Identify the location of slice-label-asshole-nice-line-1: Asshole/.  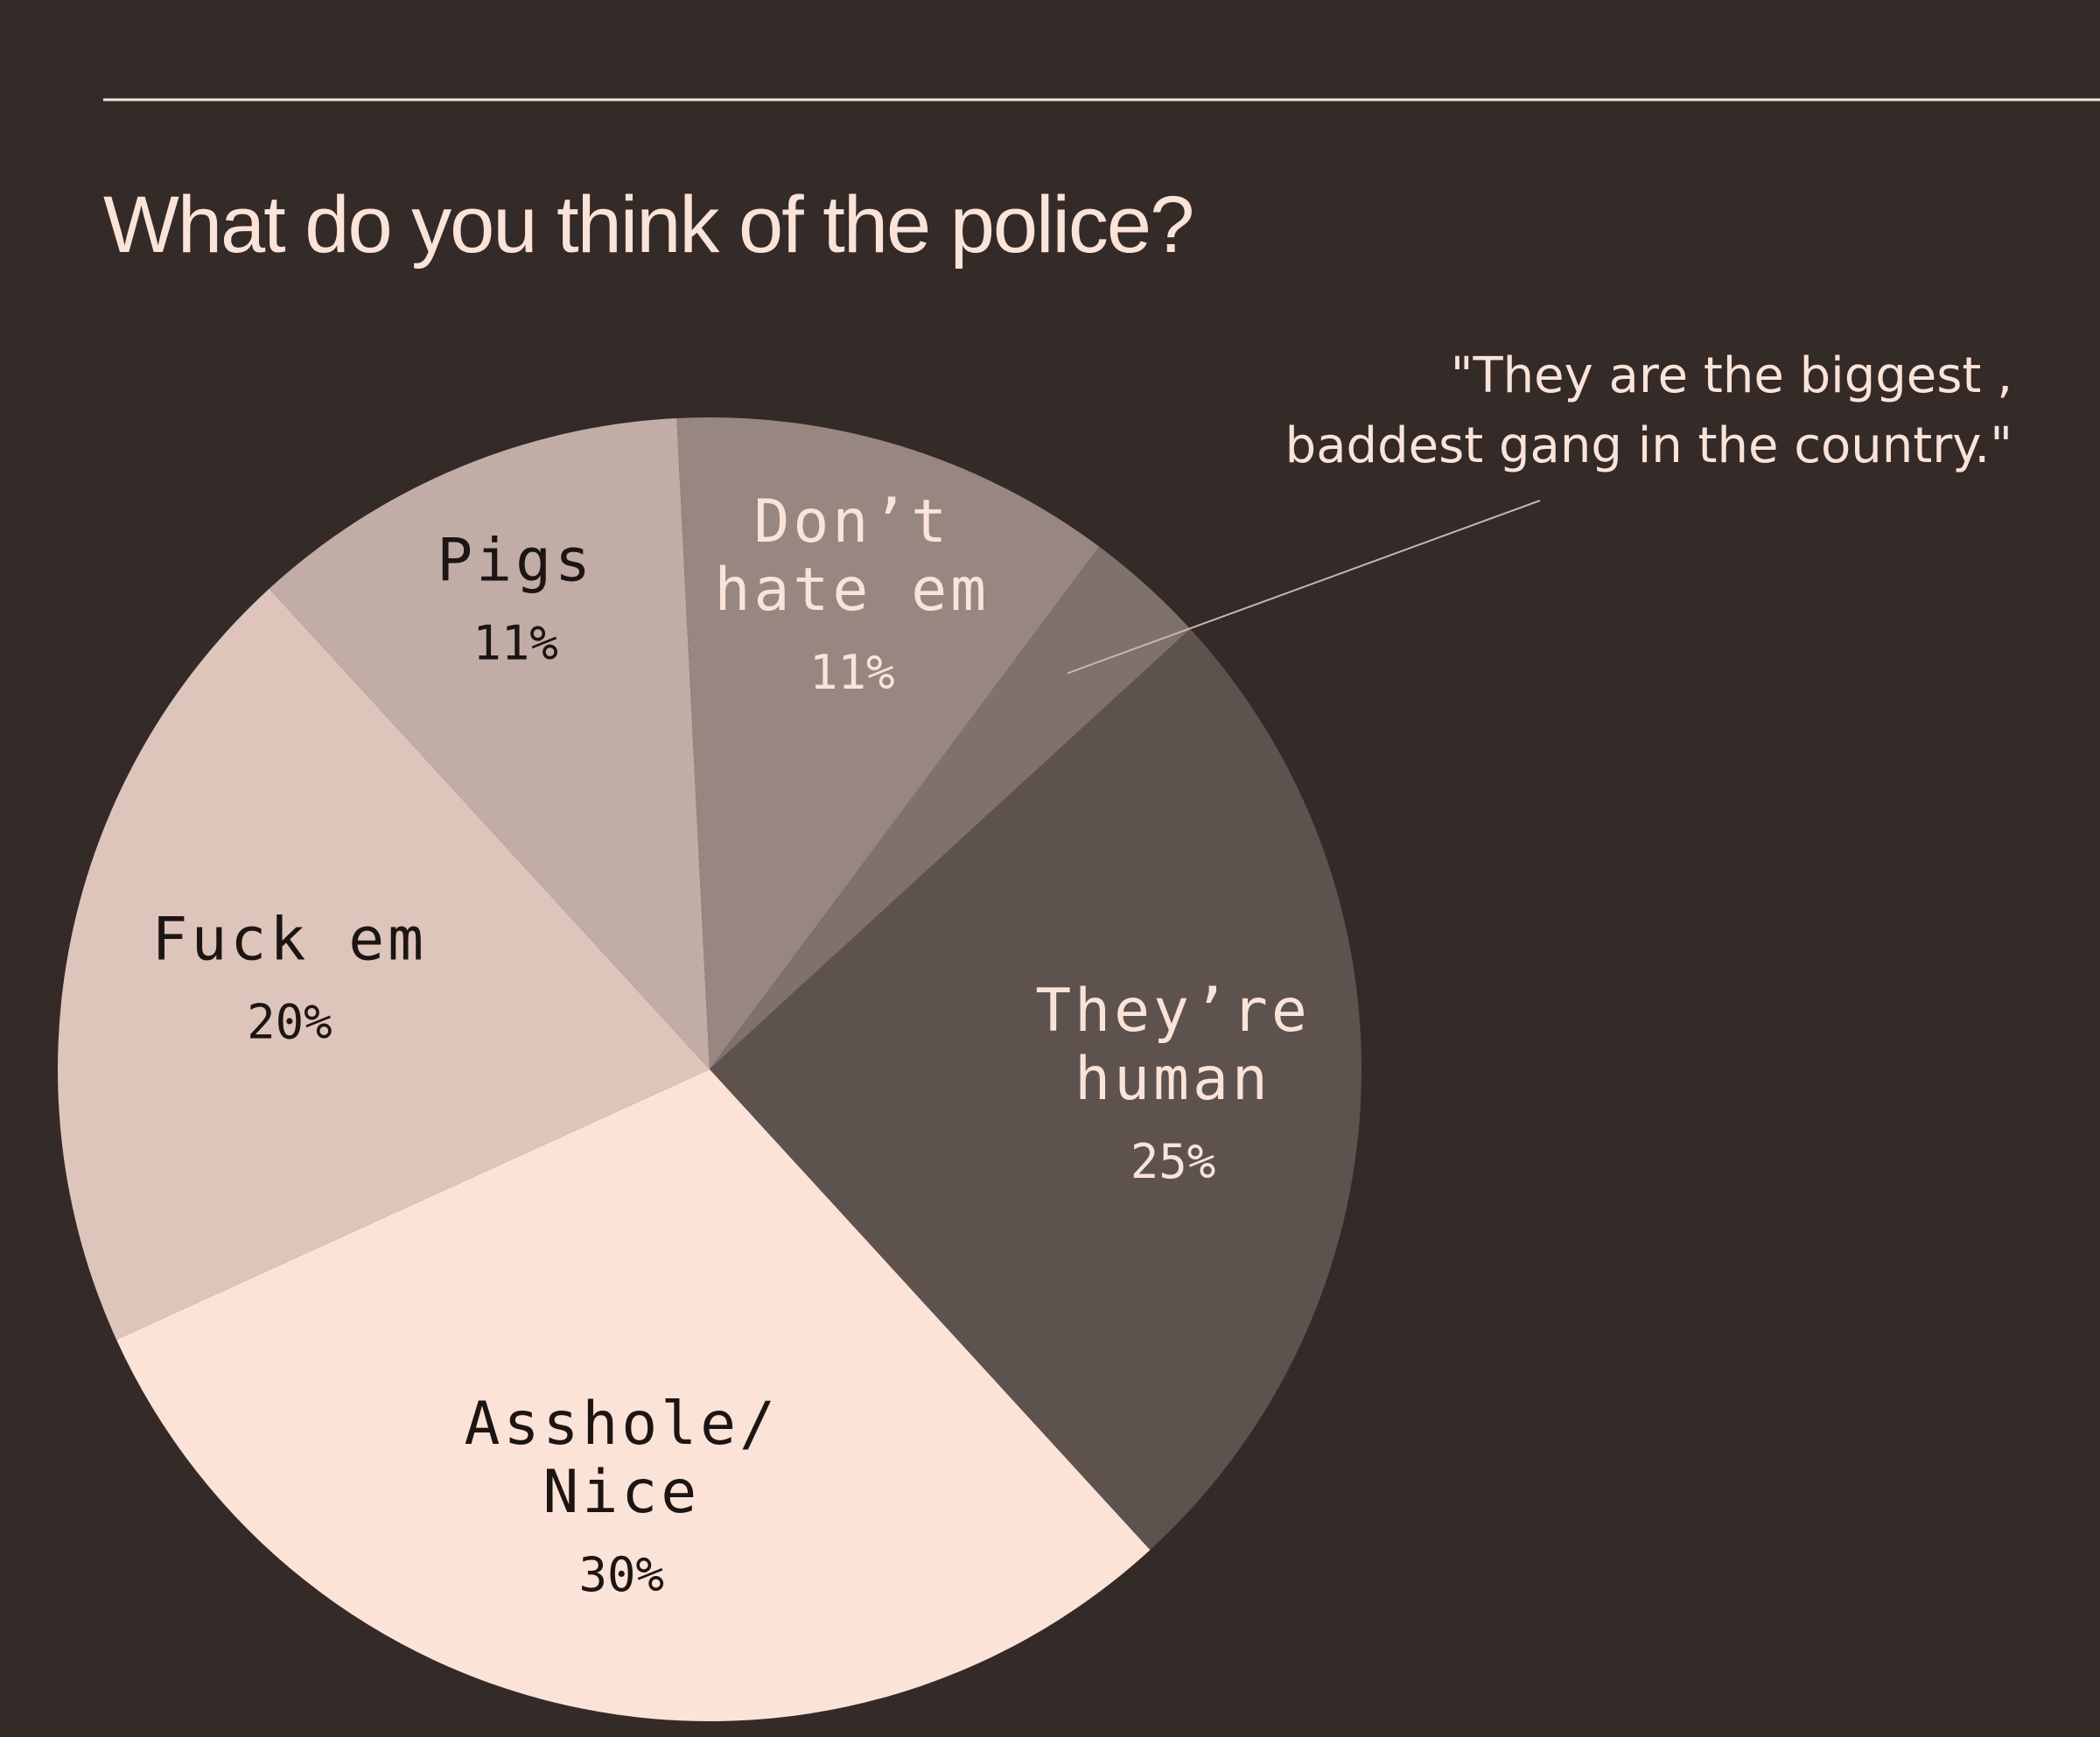
(622, 1424).